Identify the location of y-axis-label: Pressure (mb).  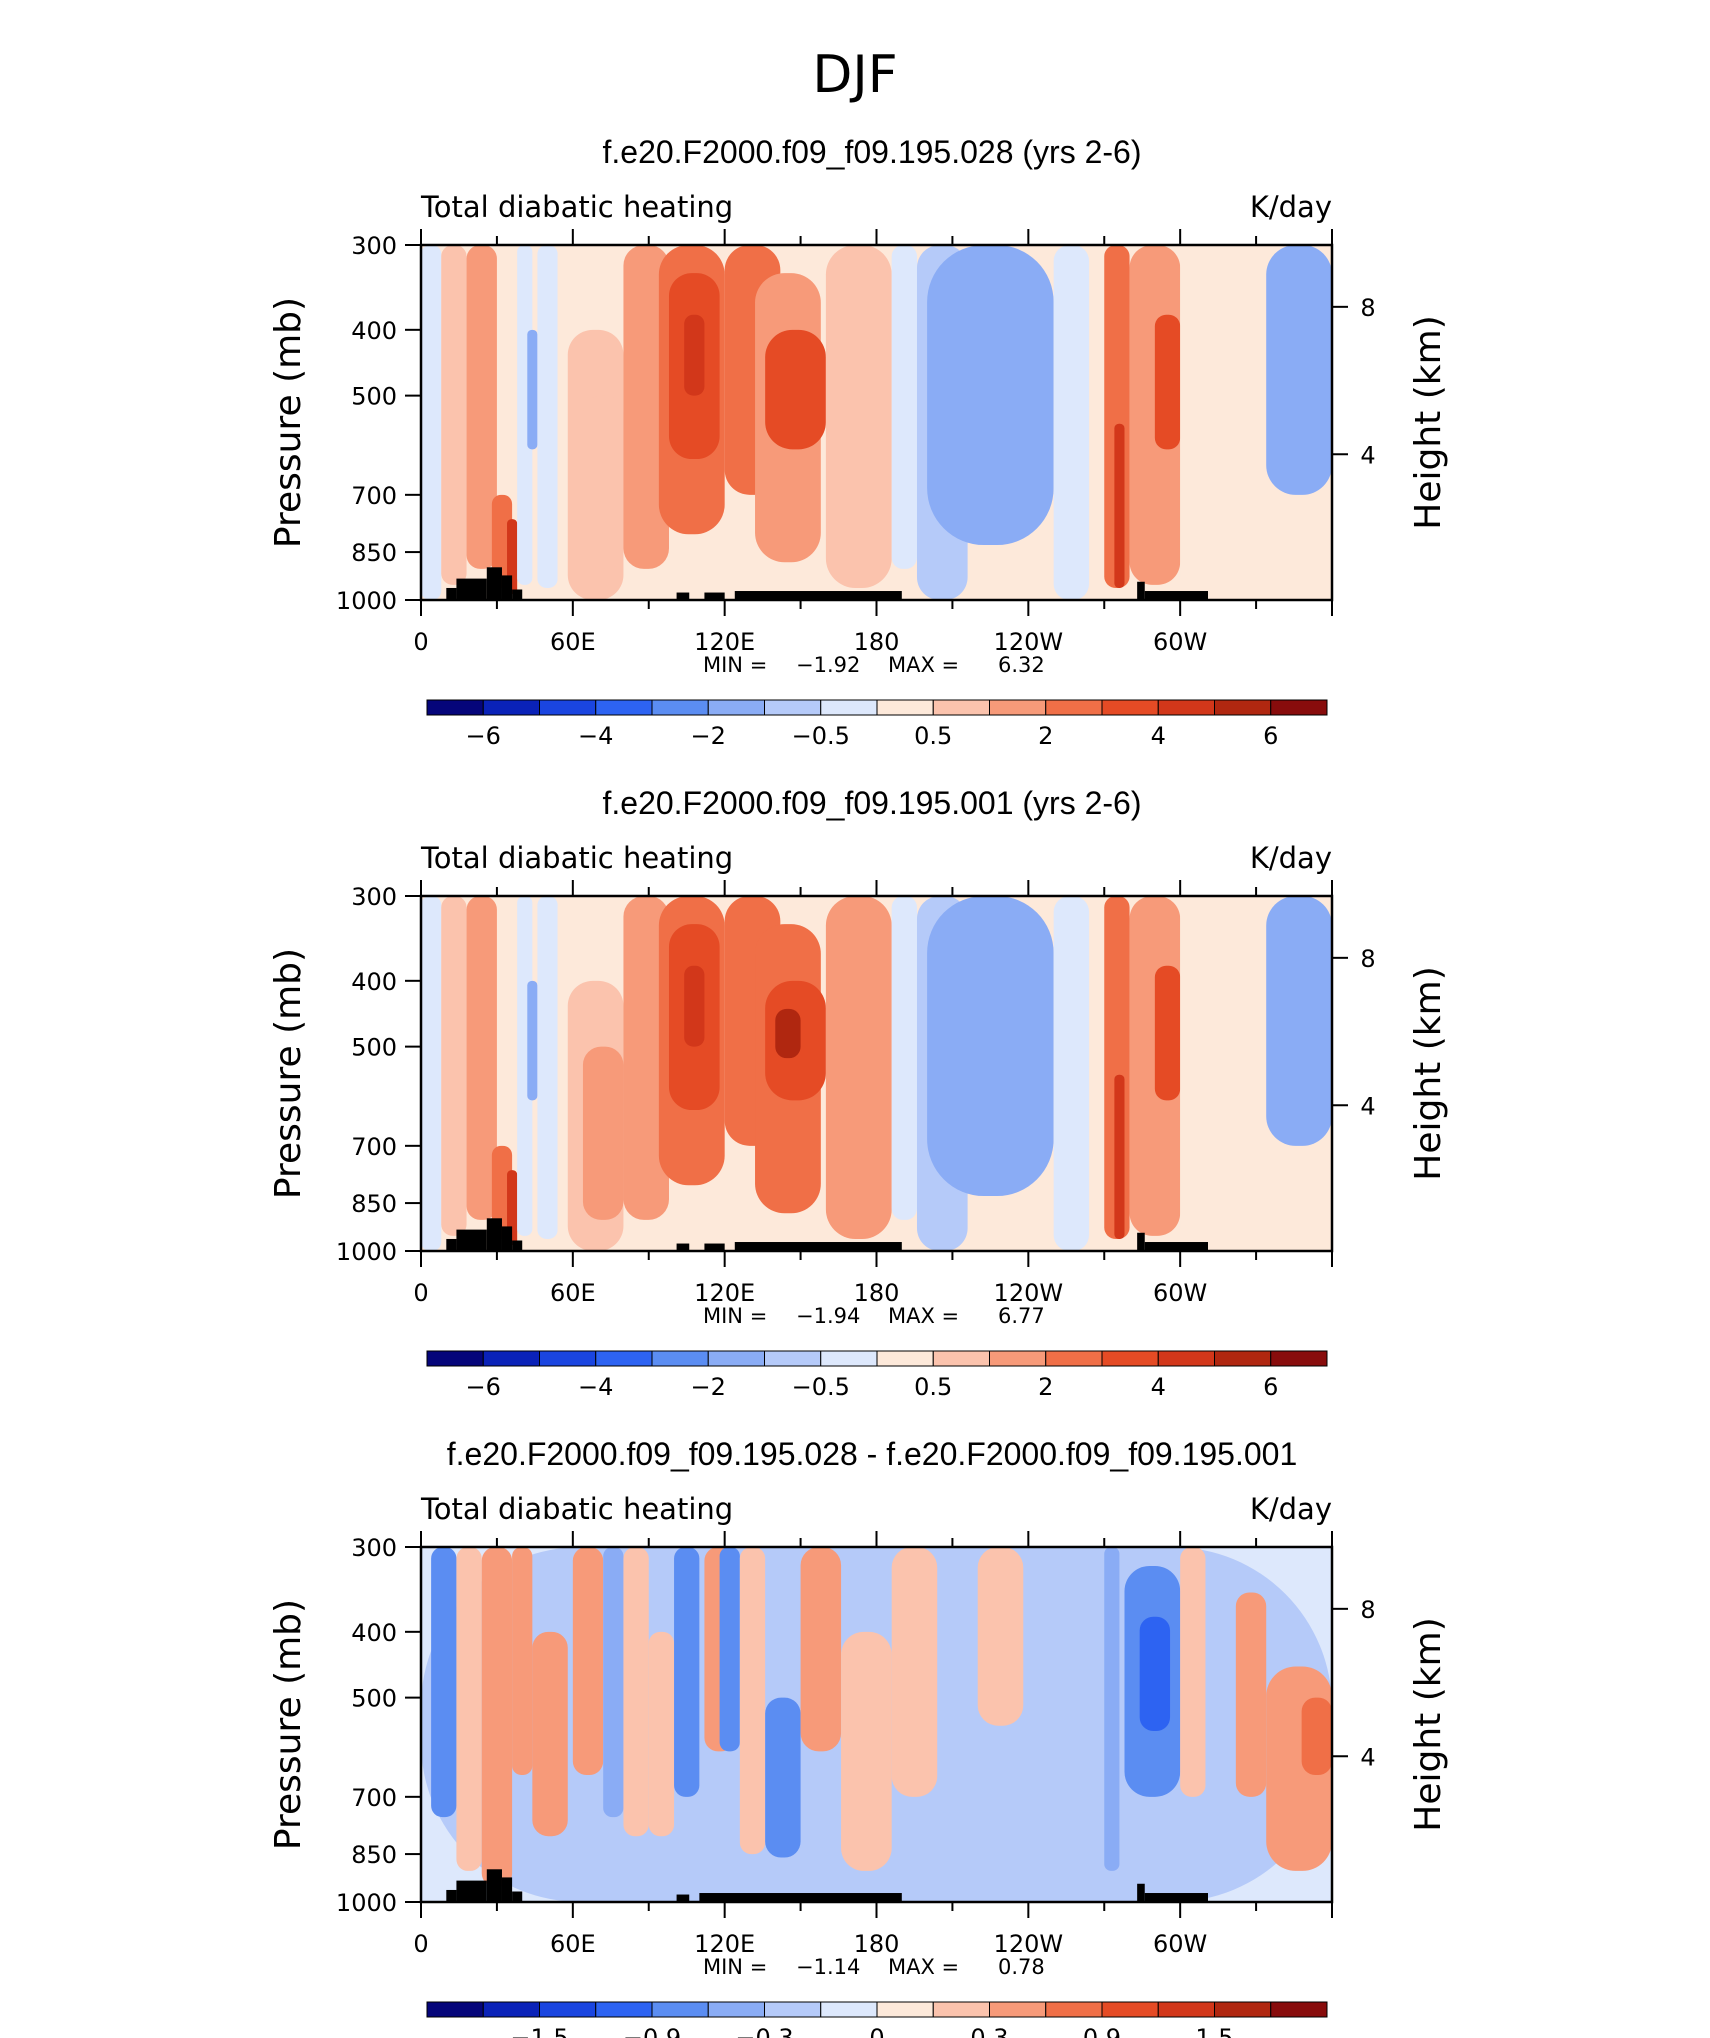
(288, 422).